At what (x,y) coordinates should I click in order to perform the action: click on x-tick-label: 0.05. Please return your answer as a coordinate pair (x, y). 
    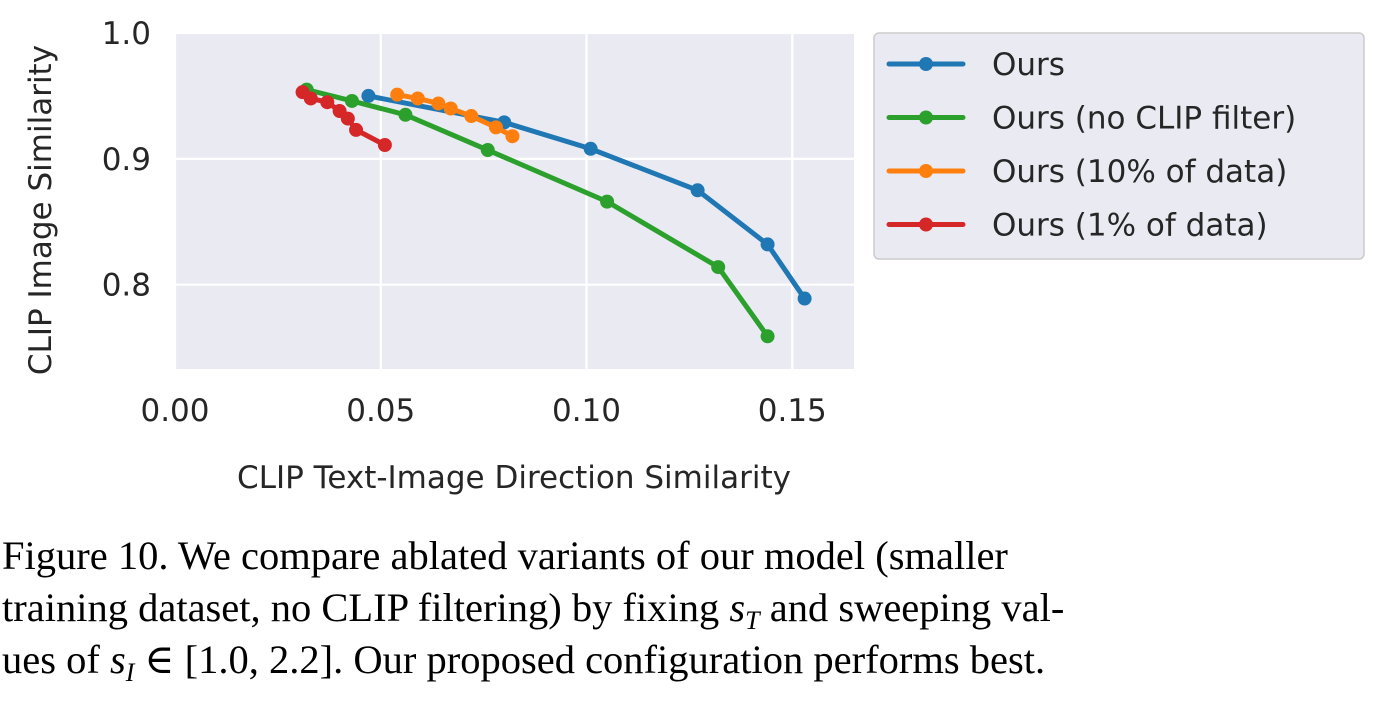
    Looking at the image, I should click on (380, 411).